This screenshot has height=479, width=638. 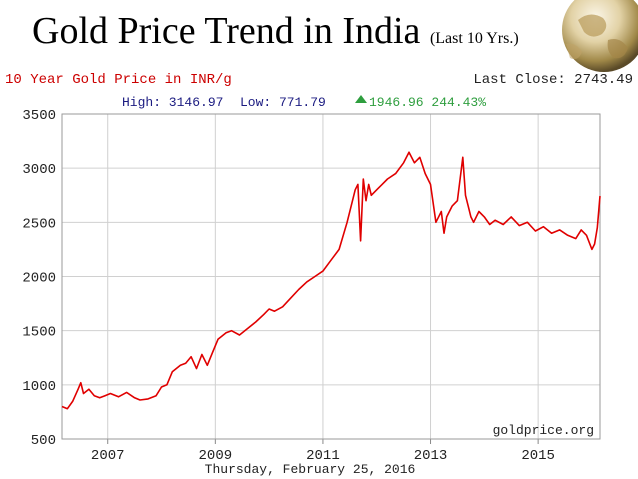 I want to click on high-label: High: 3146.97, so click(x=172, y=102).